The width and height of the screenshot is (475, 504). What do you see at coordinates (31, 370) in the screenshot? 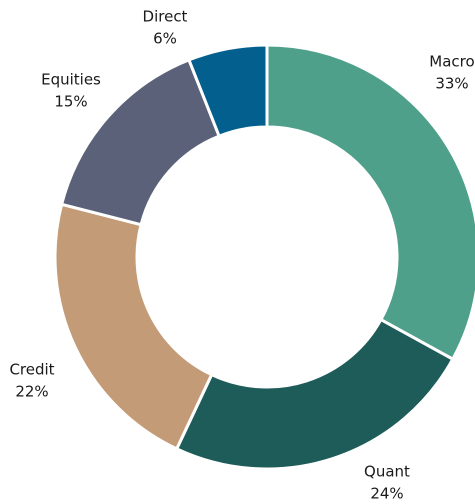
I see `slice-label: Credit` at bounding box center [31, 370].